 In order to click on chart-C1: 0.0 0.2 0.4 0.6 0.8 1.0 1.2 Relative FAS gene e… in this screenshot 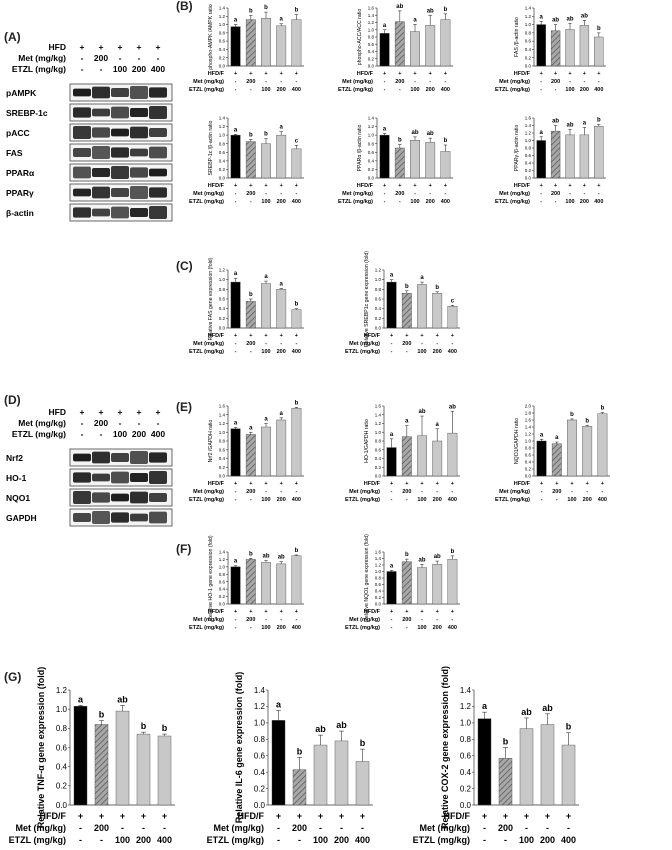, I will do `click(246, 306)`.